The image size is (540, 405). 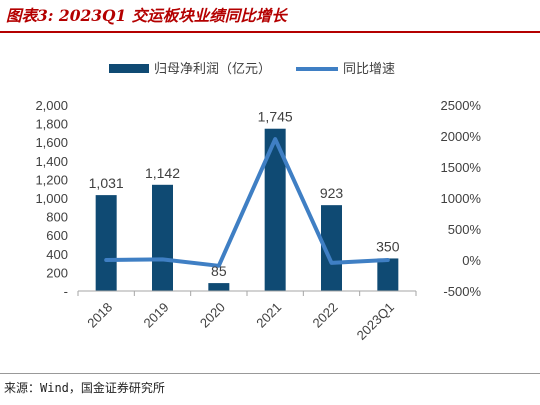 I want to click on legend: 归母净利润（亿元） 同比增速, so click(x=252, y=69).